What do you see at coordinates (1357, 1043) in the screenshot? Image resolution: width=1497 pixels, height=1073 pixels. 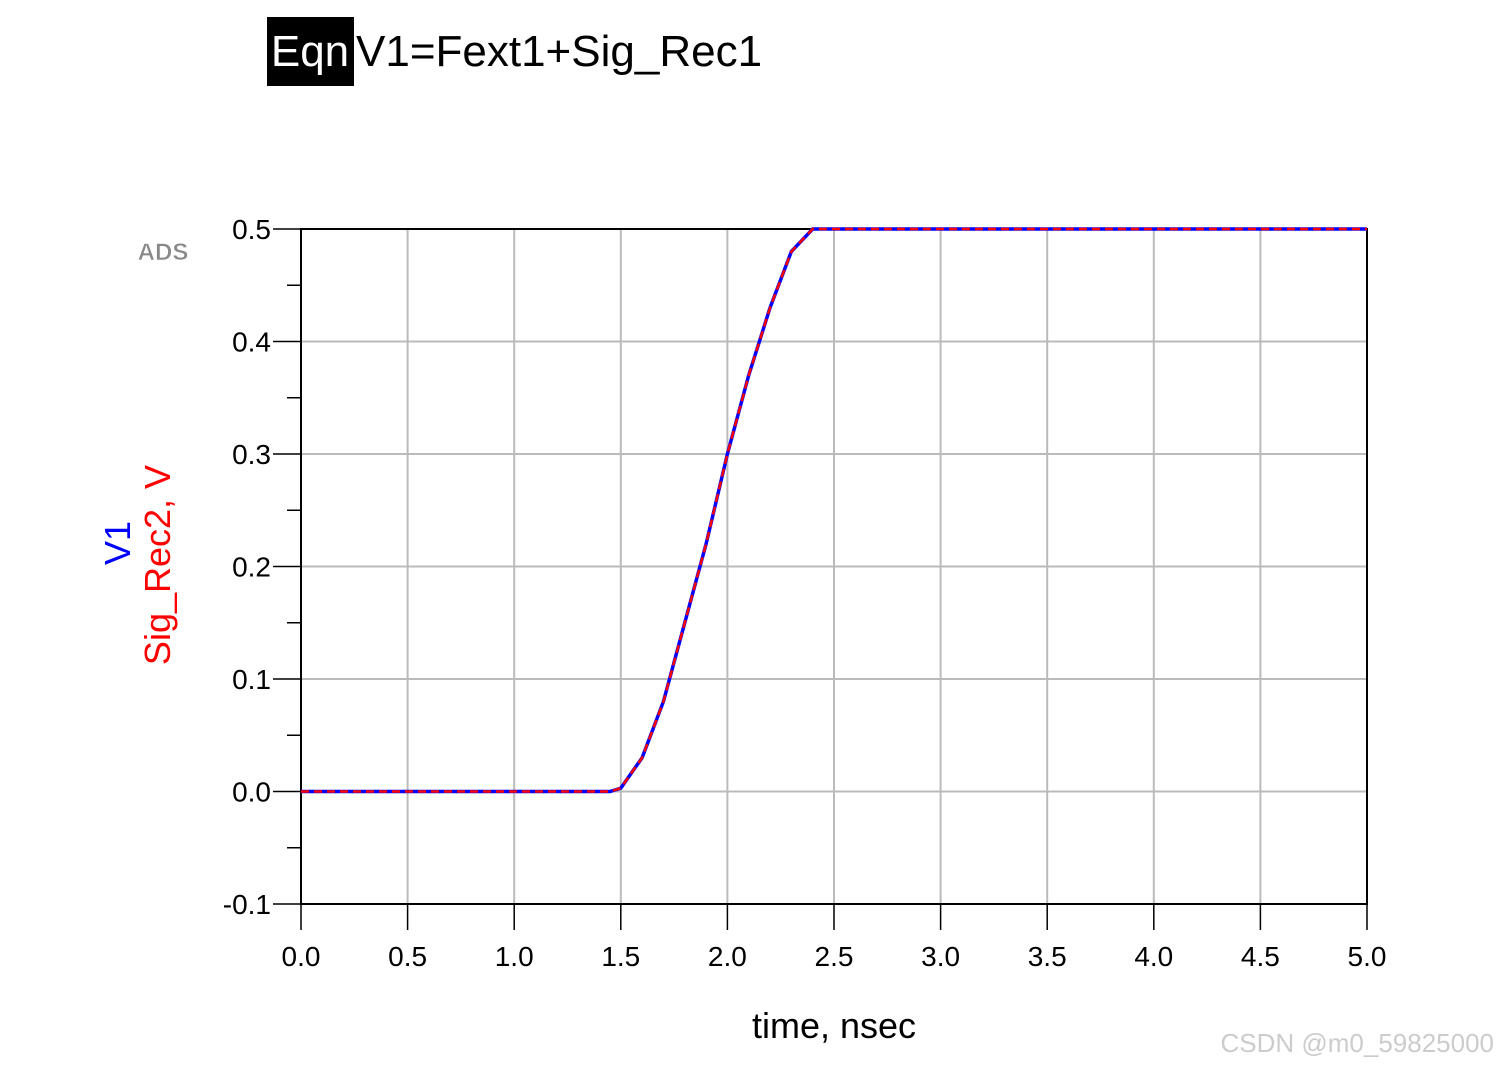 I see `watermark: CSDN @m0_59825000` at bounding box center [1357, 1043].